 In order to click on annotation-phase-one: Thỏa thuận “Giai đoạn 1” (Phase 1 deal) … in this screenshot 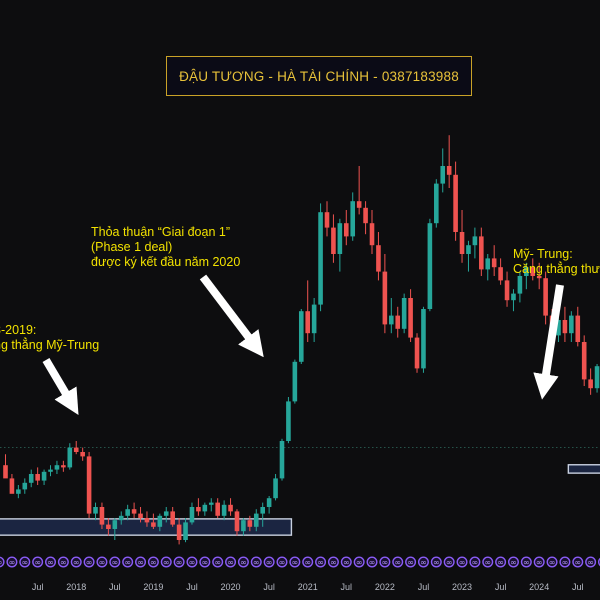, I will do `click(166, 247)`.